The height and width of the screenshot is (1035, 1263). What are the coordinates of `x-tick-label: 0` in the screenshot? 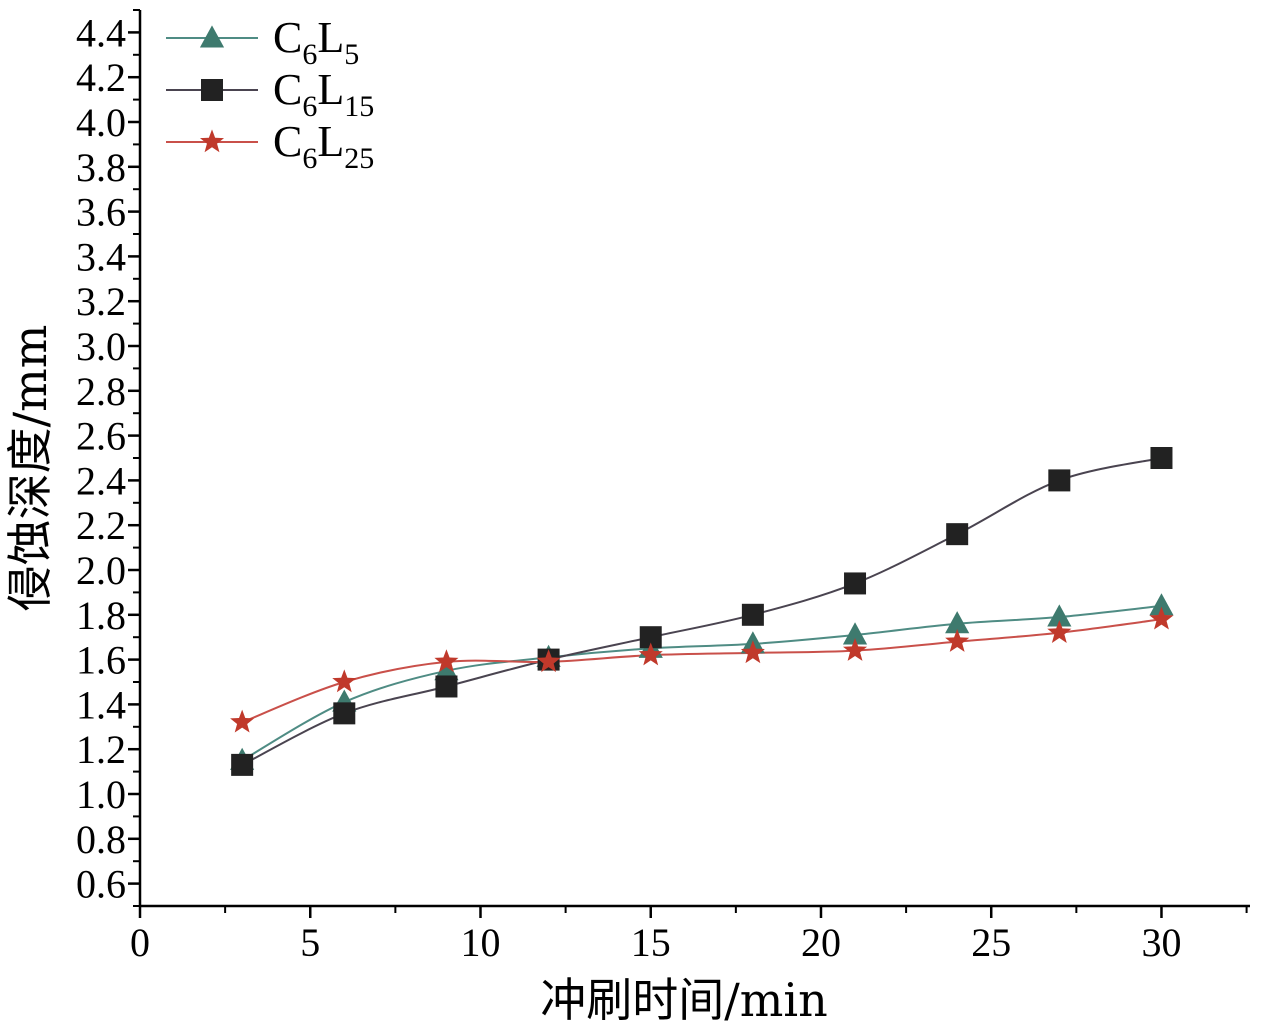 It's located at (140, 942).